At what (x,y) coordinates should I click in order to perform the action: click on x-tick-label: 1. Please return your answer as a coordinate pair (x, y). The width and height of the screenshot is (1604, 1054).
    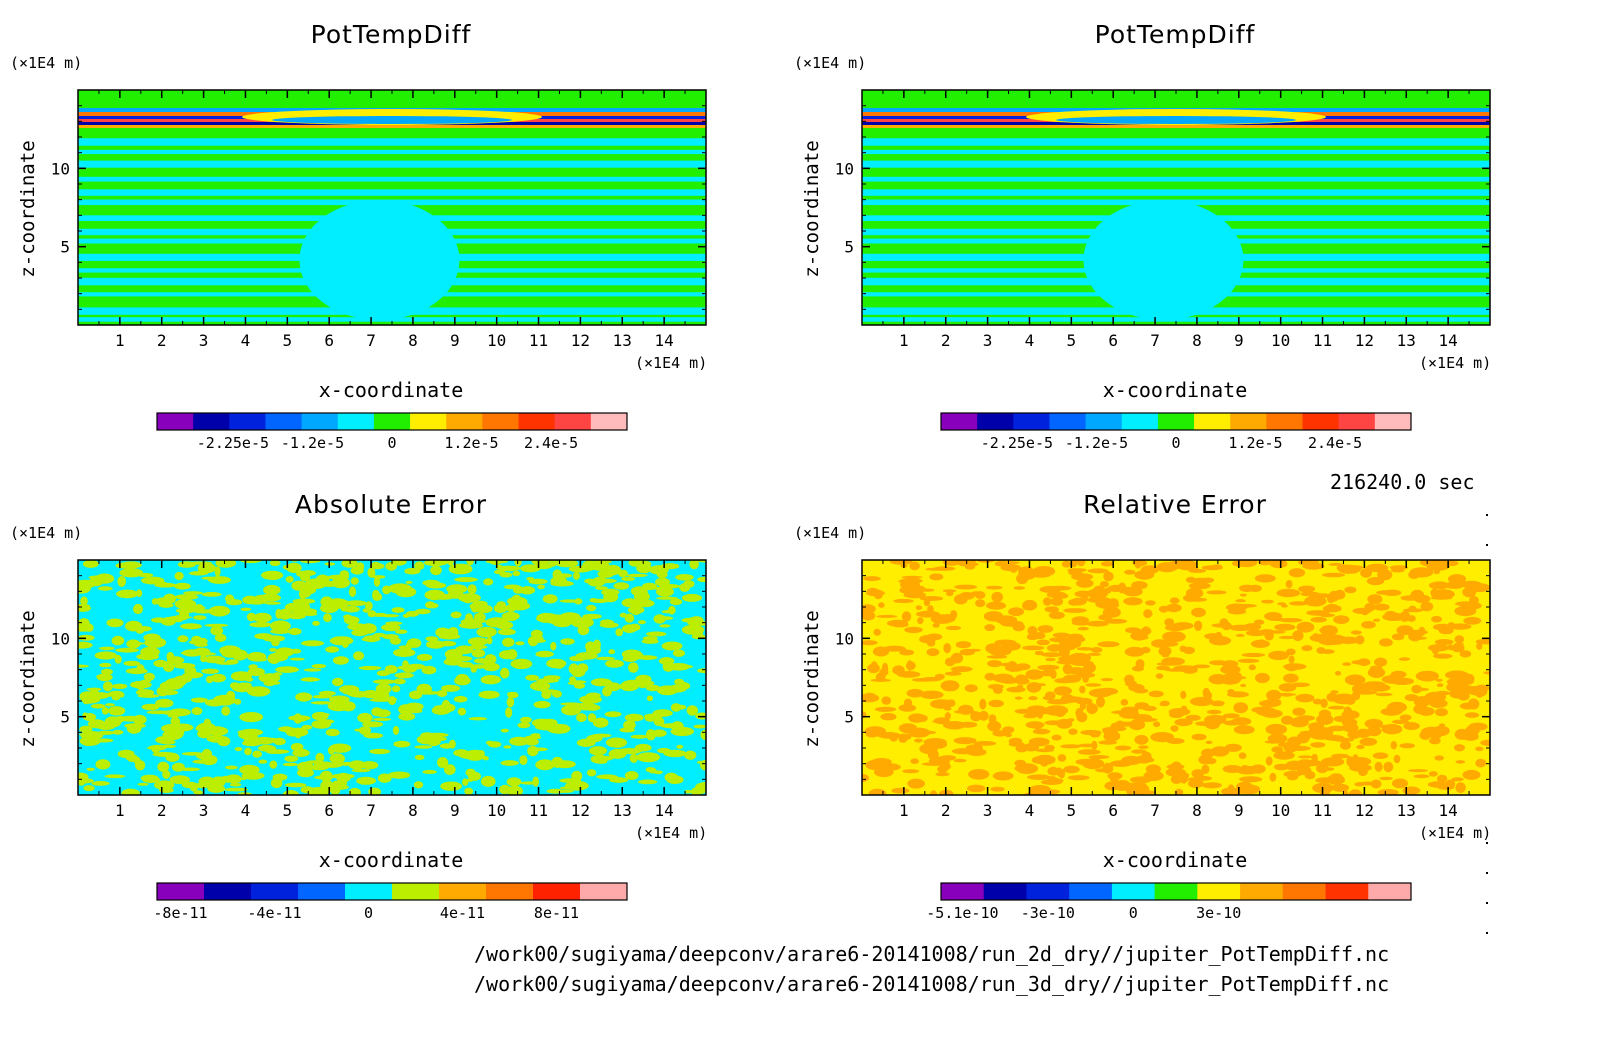
    Looking at the image, I should click on (120, 810).